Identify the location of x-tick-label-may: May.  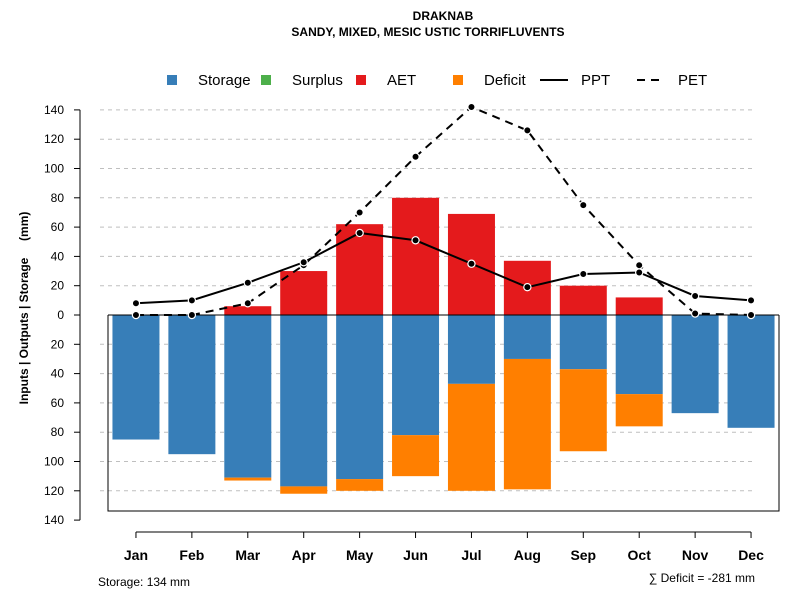
(359, 555).